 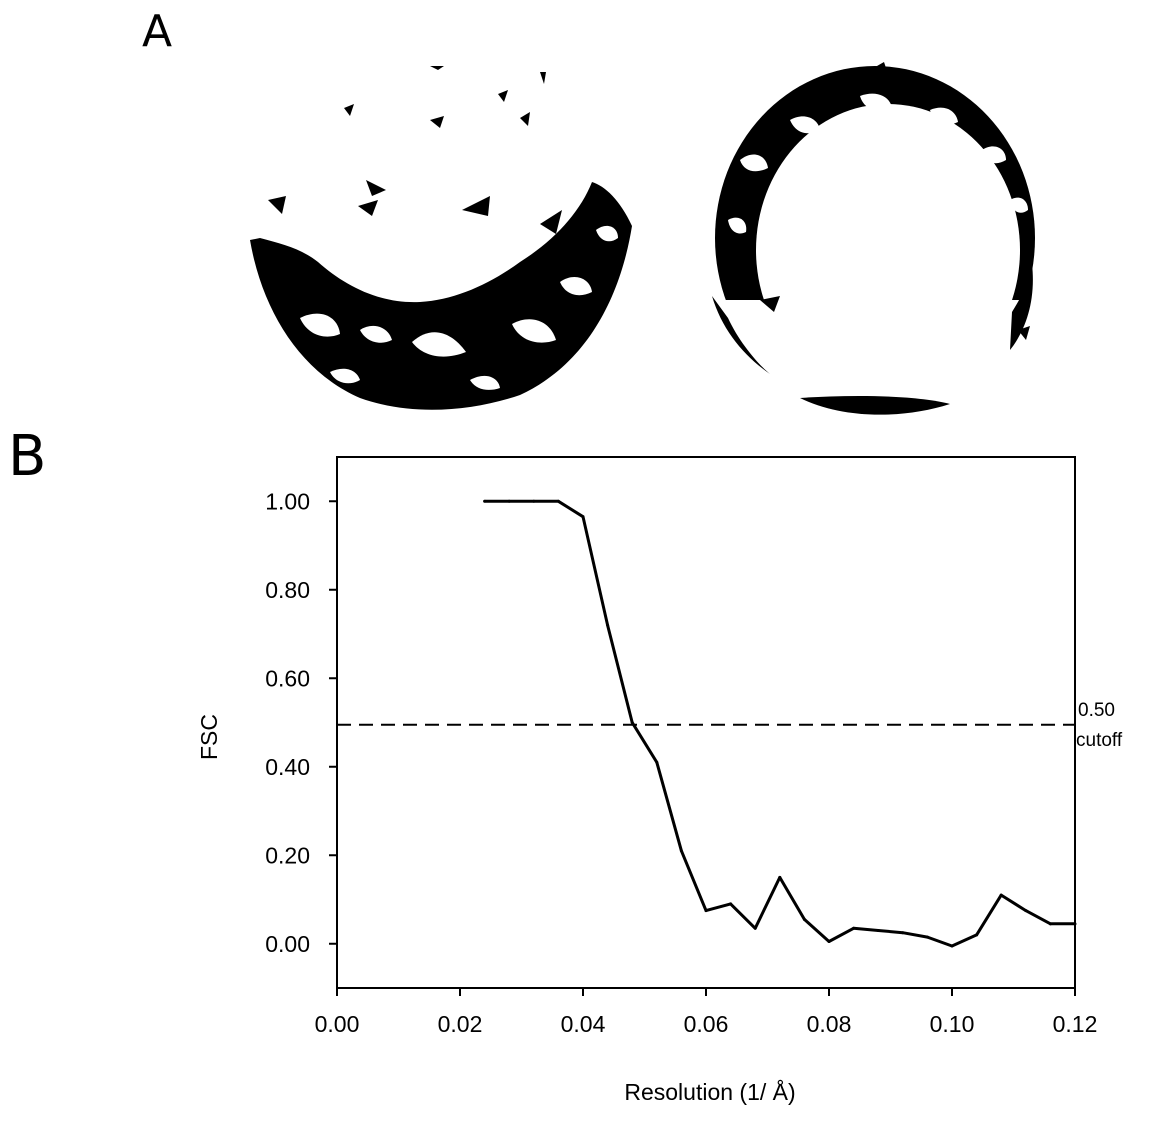 I want to click on y-tick-label: 0.00, so click(x=287, y=944).